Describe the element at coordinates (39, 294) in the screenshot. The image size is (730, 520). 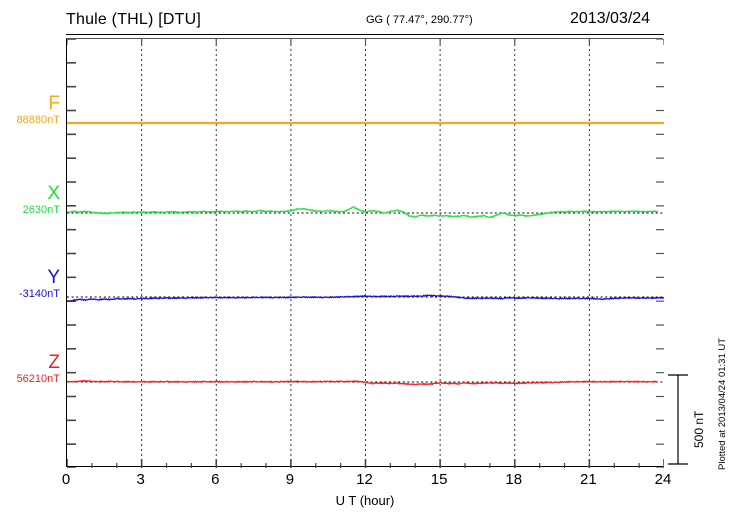
I see `component-baseline-y: -3140nT` at that location.